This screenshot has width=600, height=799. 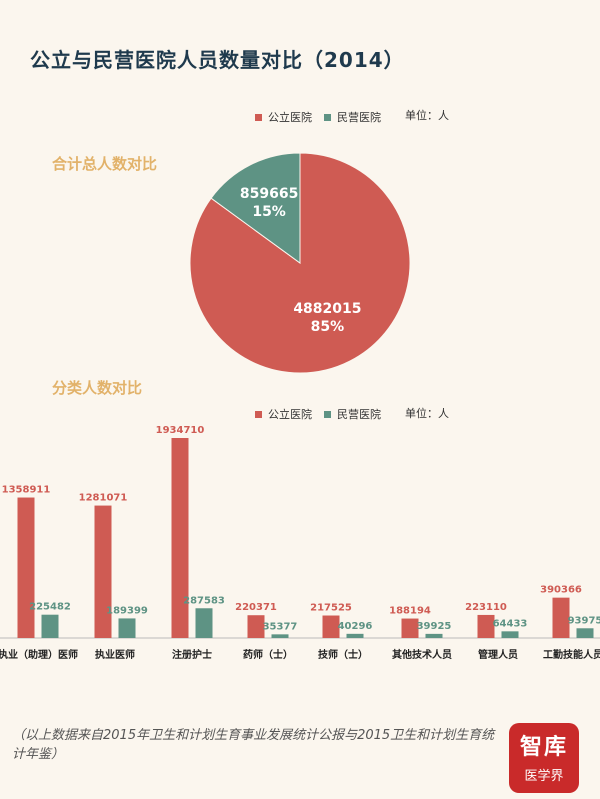 I want to click on bar-section-title: 分类人数对比, so click(x=97, y=388).